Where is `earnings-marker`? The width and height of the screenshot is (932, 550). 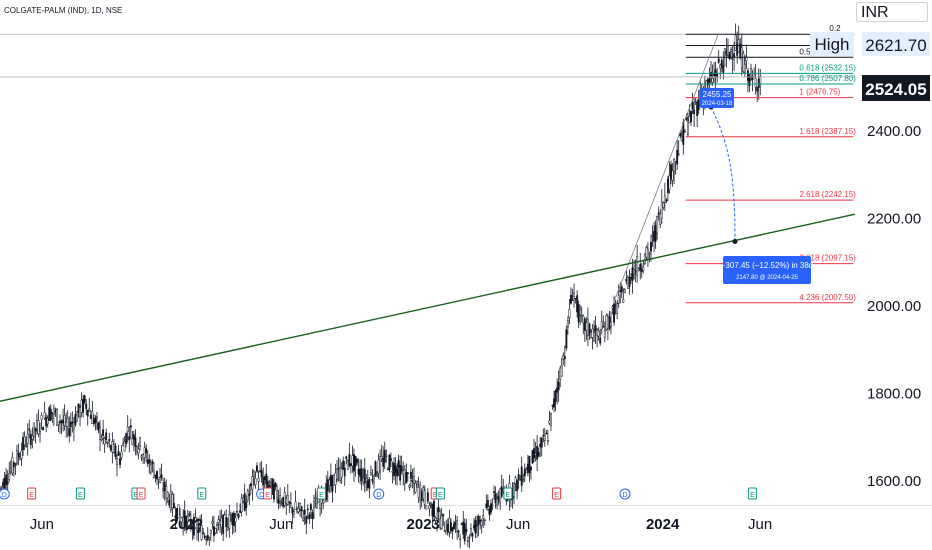 earnings-marker is located at coordinates (202, 493).